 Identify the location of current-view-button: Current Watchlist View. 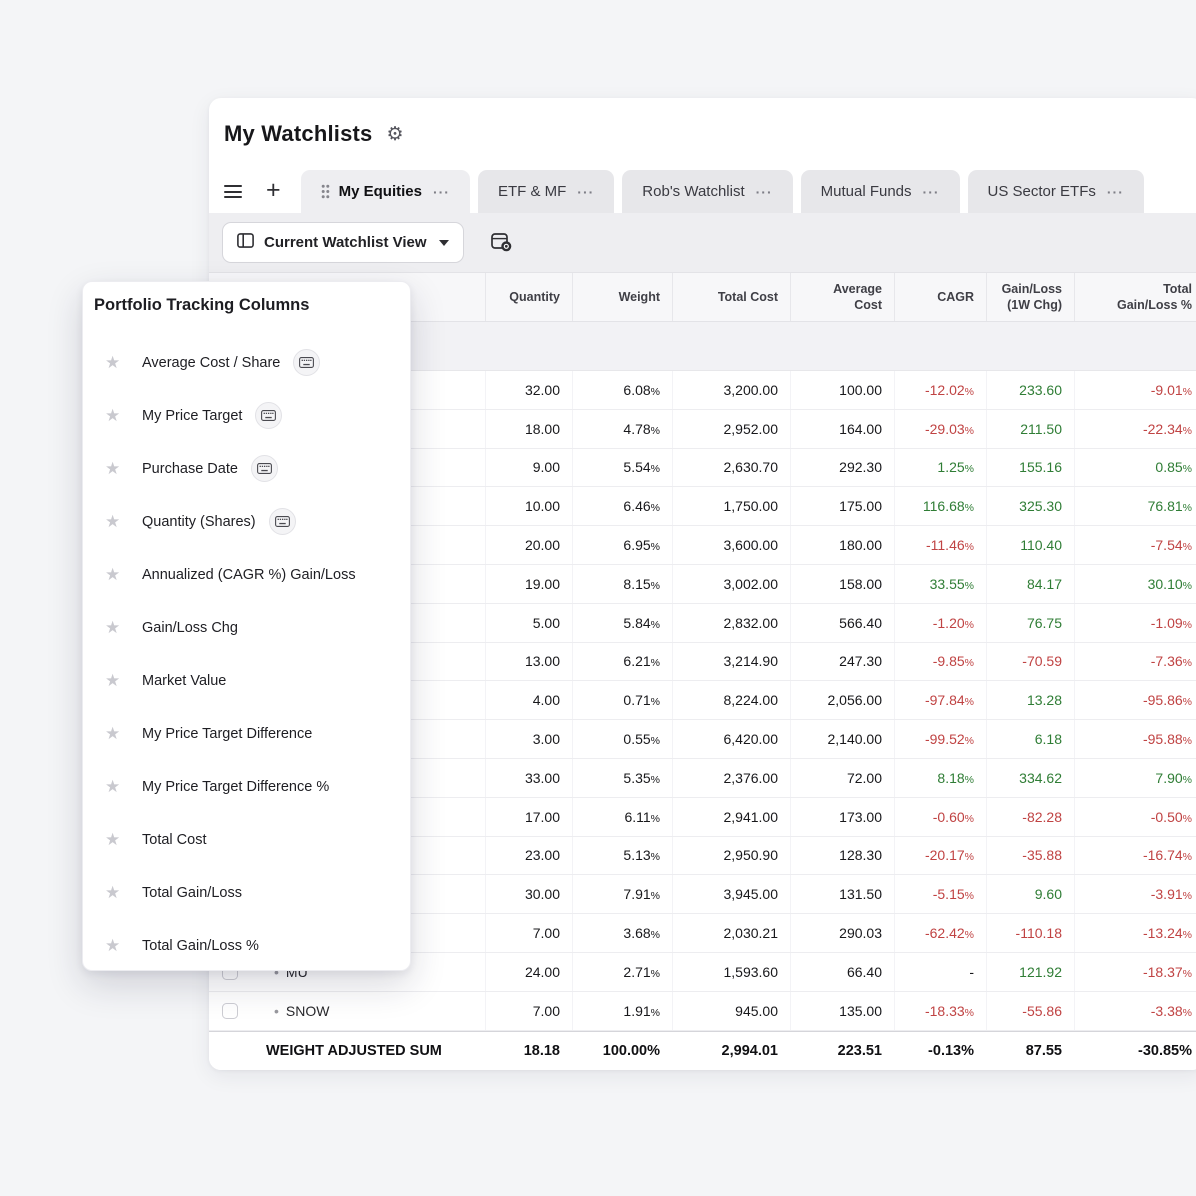
(343, 242).